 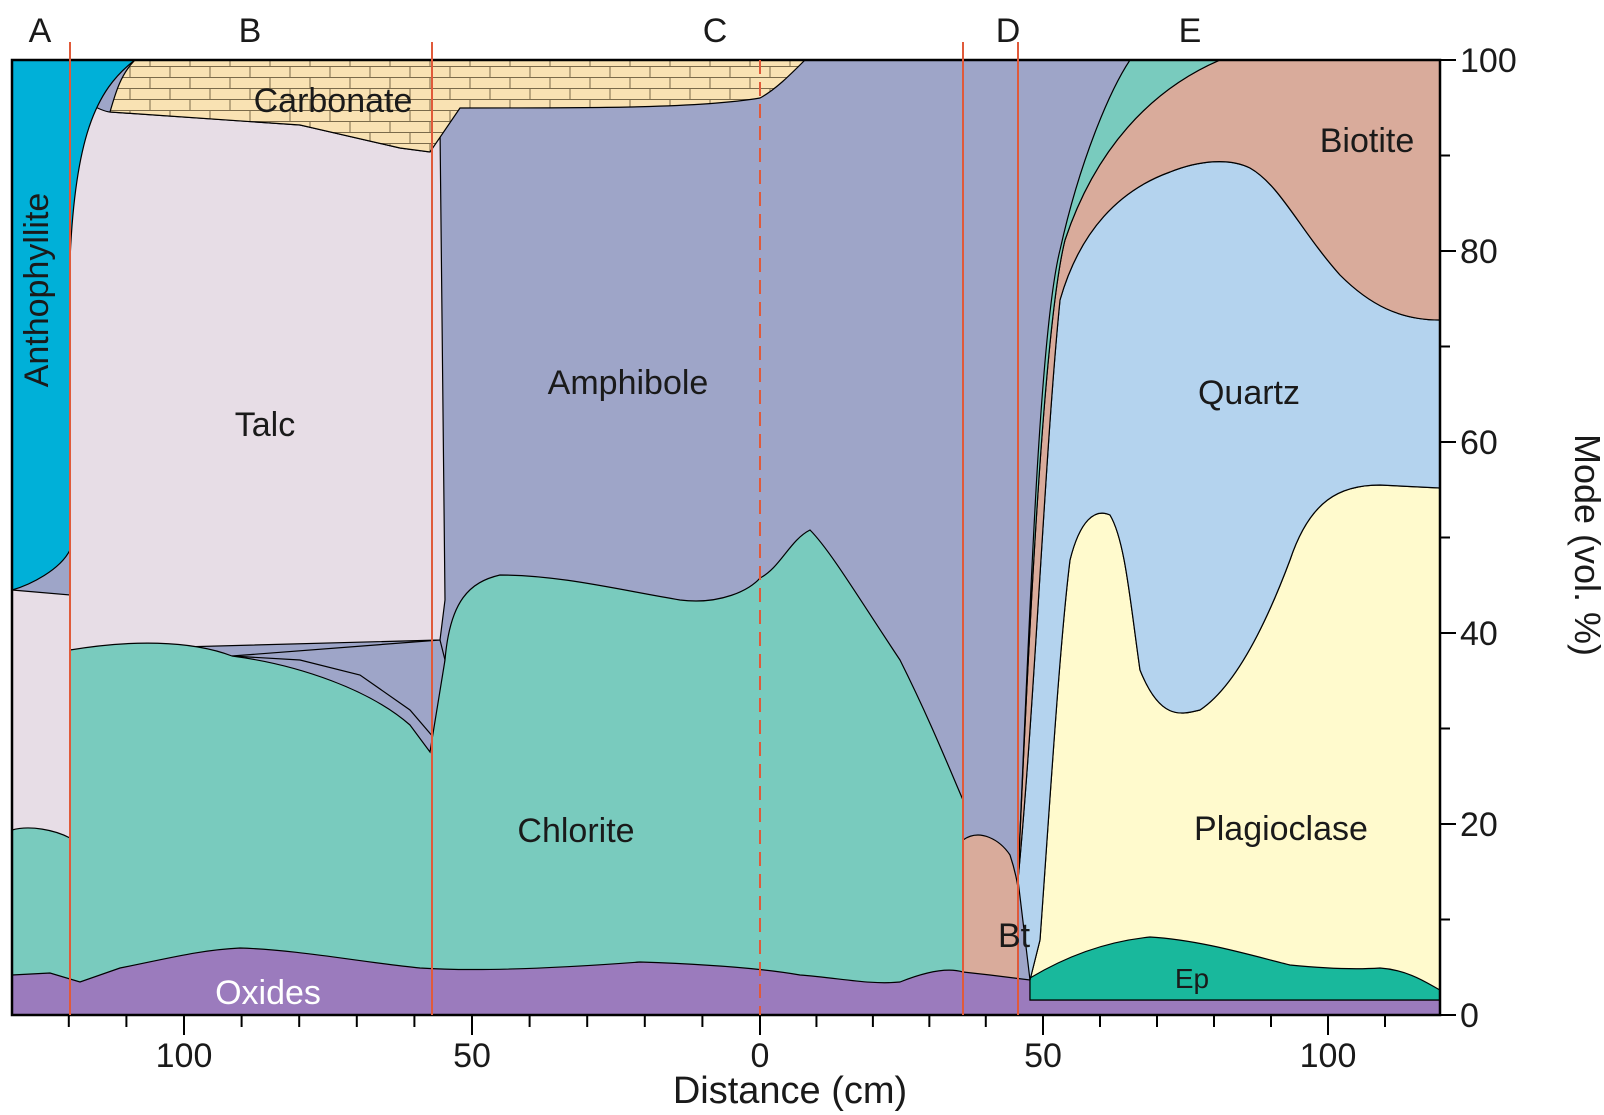 I want to click on zone-label-a: A, so click(x=40, y=31).